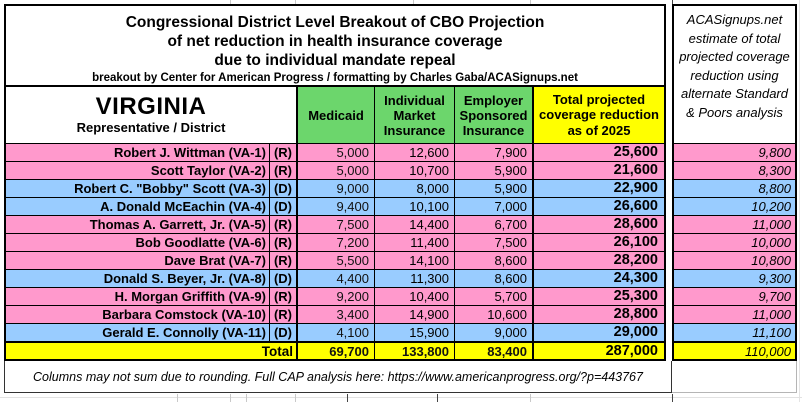 This screenshot has width=802, height=402. What do you see at coordinates (200, 242) in the screenshot?
I see `representative-name: Bob Goodlatte (VA-6)` at bounding box center [200, 242].